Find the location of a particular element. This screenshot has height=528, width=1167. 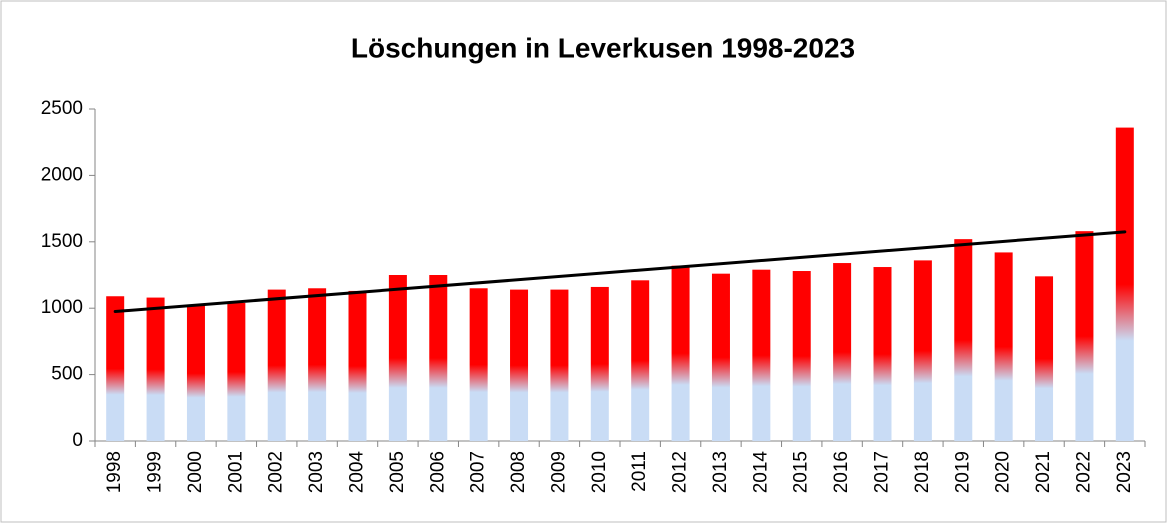

x-tick-label: 2009 is located at coordinates (558, 472).